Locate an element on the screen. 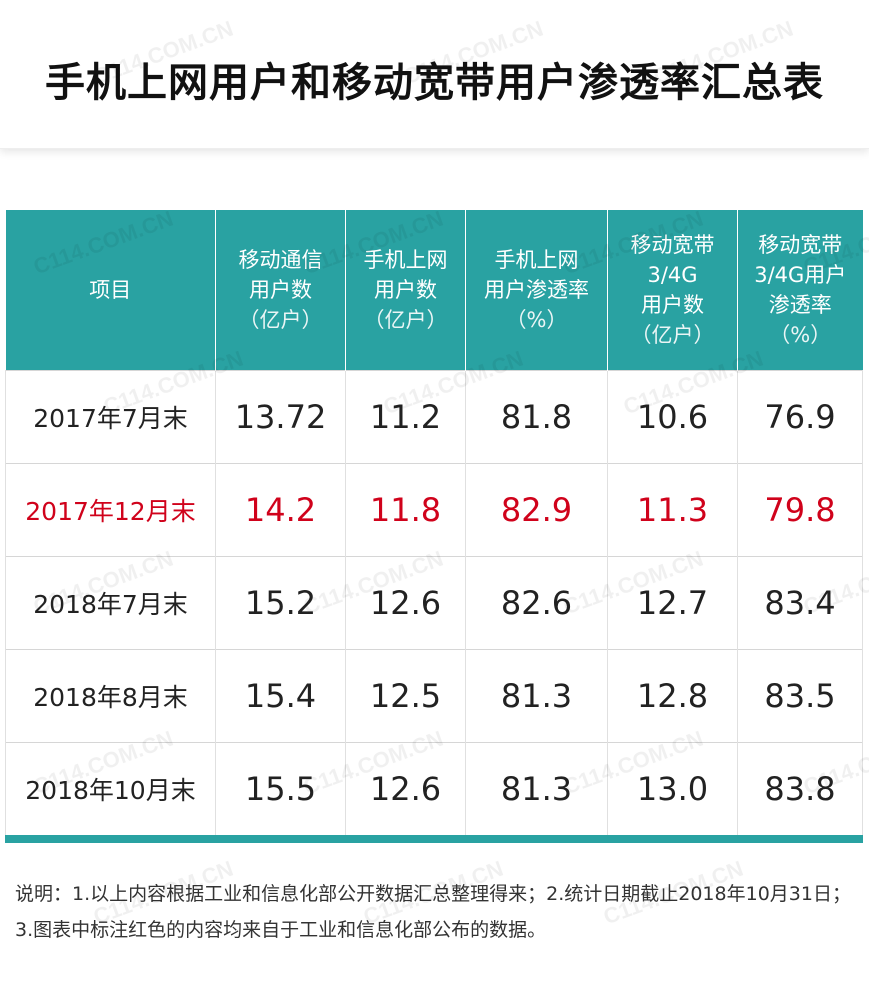 The image size is (869, 1000). table-cell: 11.3 is located at coordinates (672, 510).